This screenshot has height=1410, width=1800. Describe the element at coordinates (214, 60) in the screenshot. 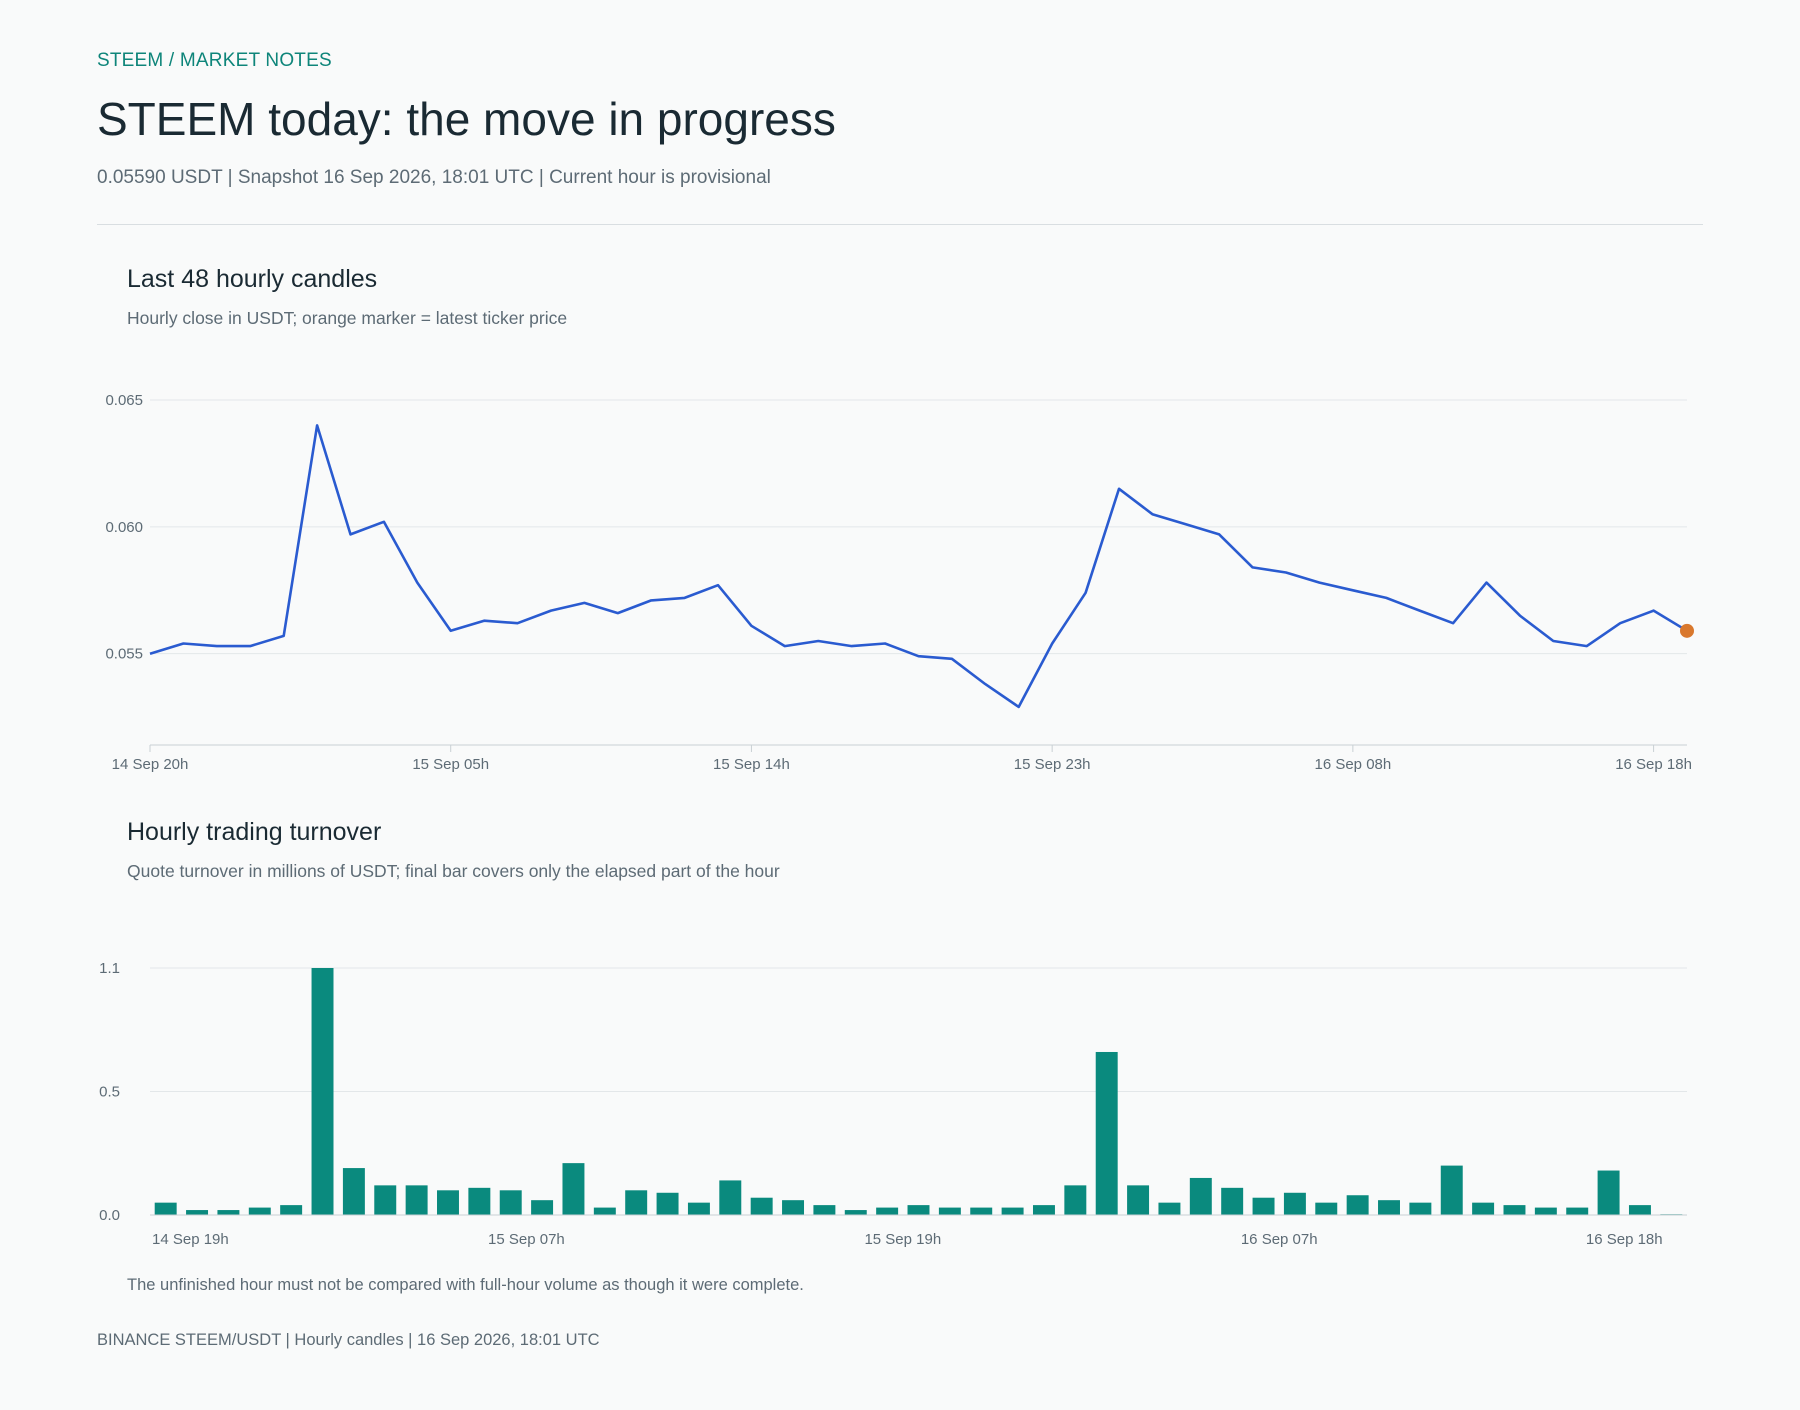

I see `kicker: STEEM / MARKET NOTES` at that location.